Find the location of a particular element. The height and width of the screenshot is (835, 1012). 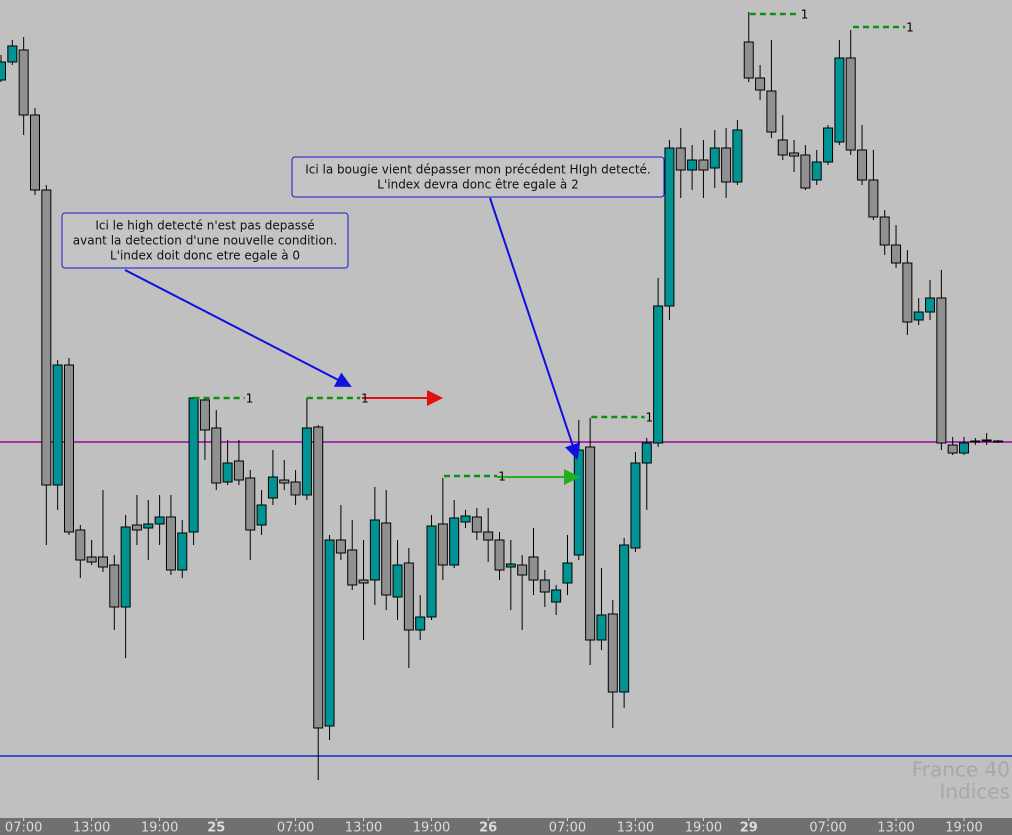

x-tick-label: 29 is located at coordinates (749, 828).